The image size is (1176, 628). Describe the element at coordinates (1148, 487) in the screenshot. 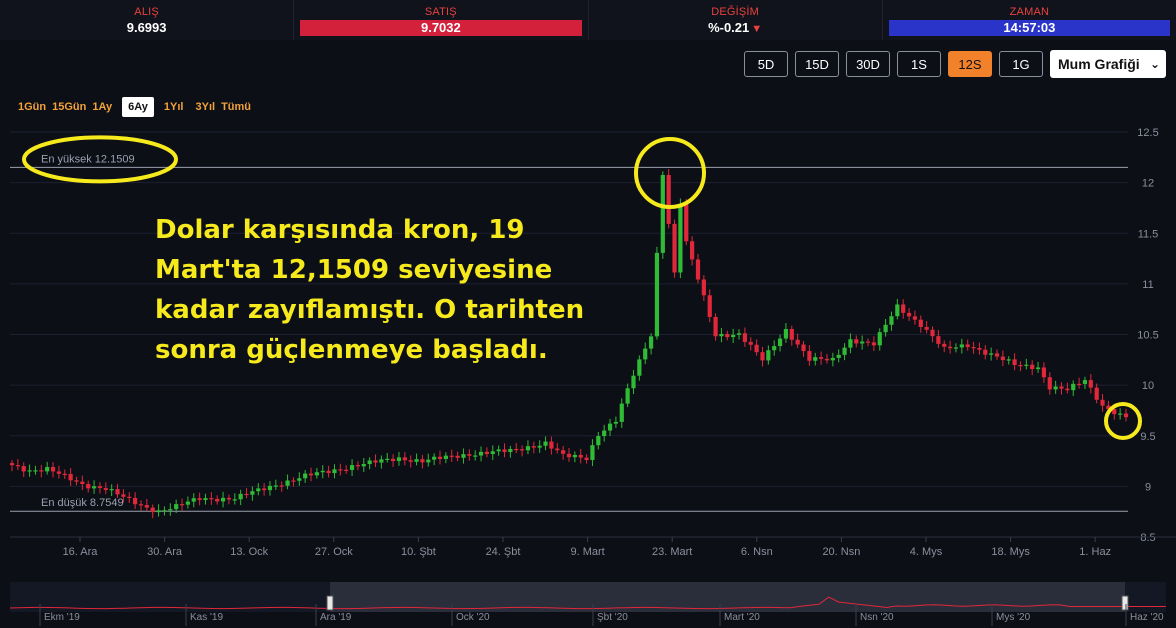

I see `y-tick-label: 9` at that location.